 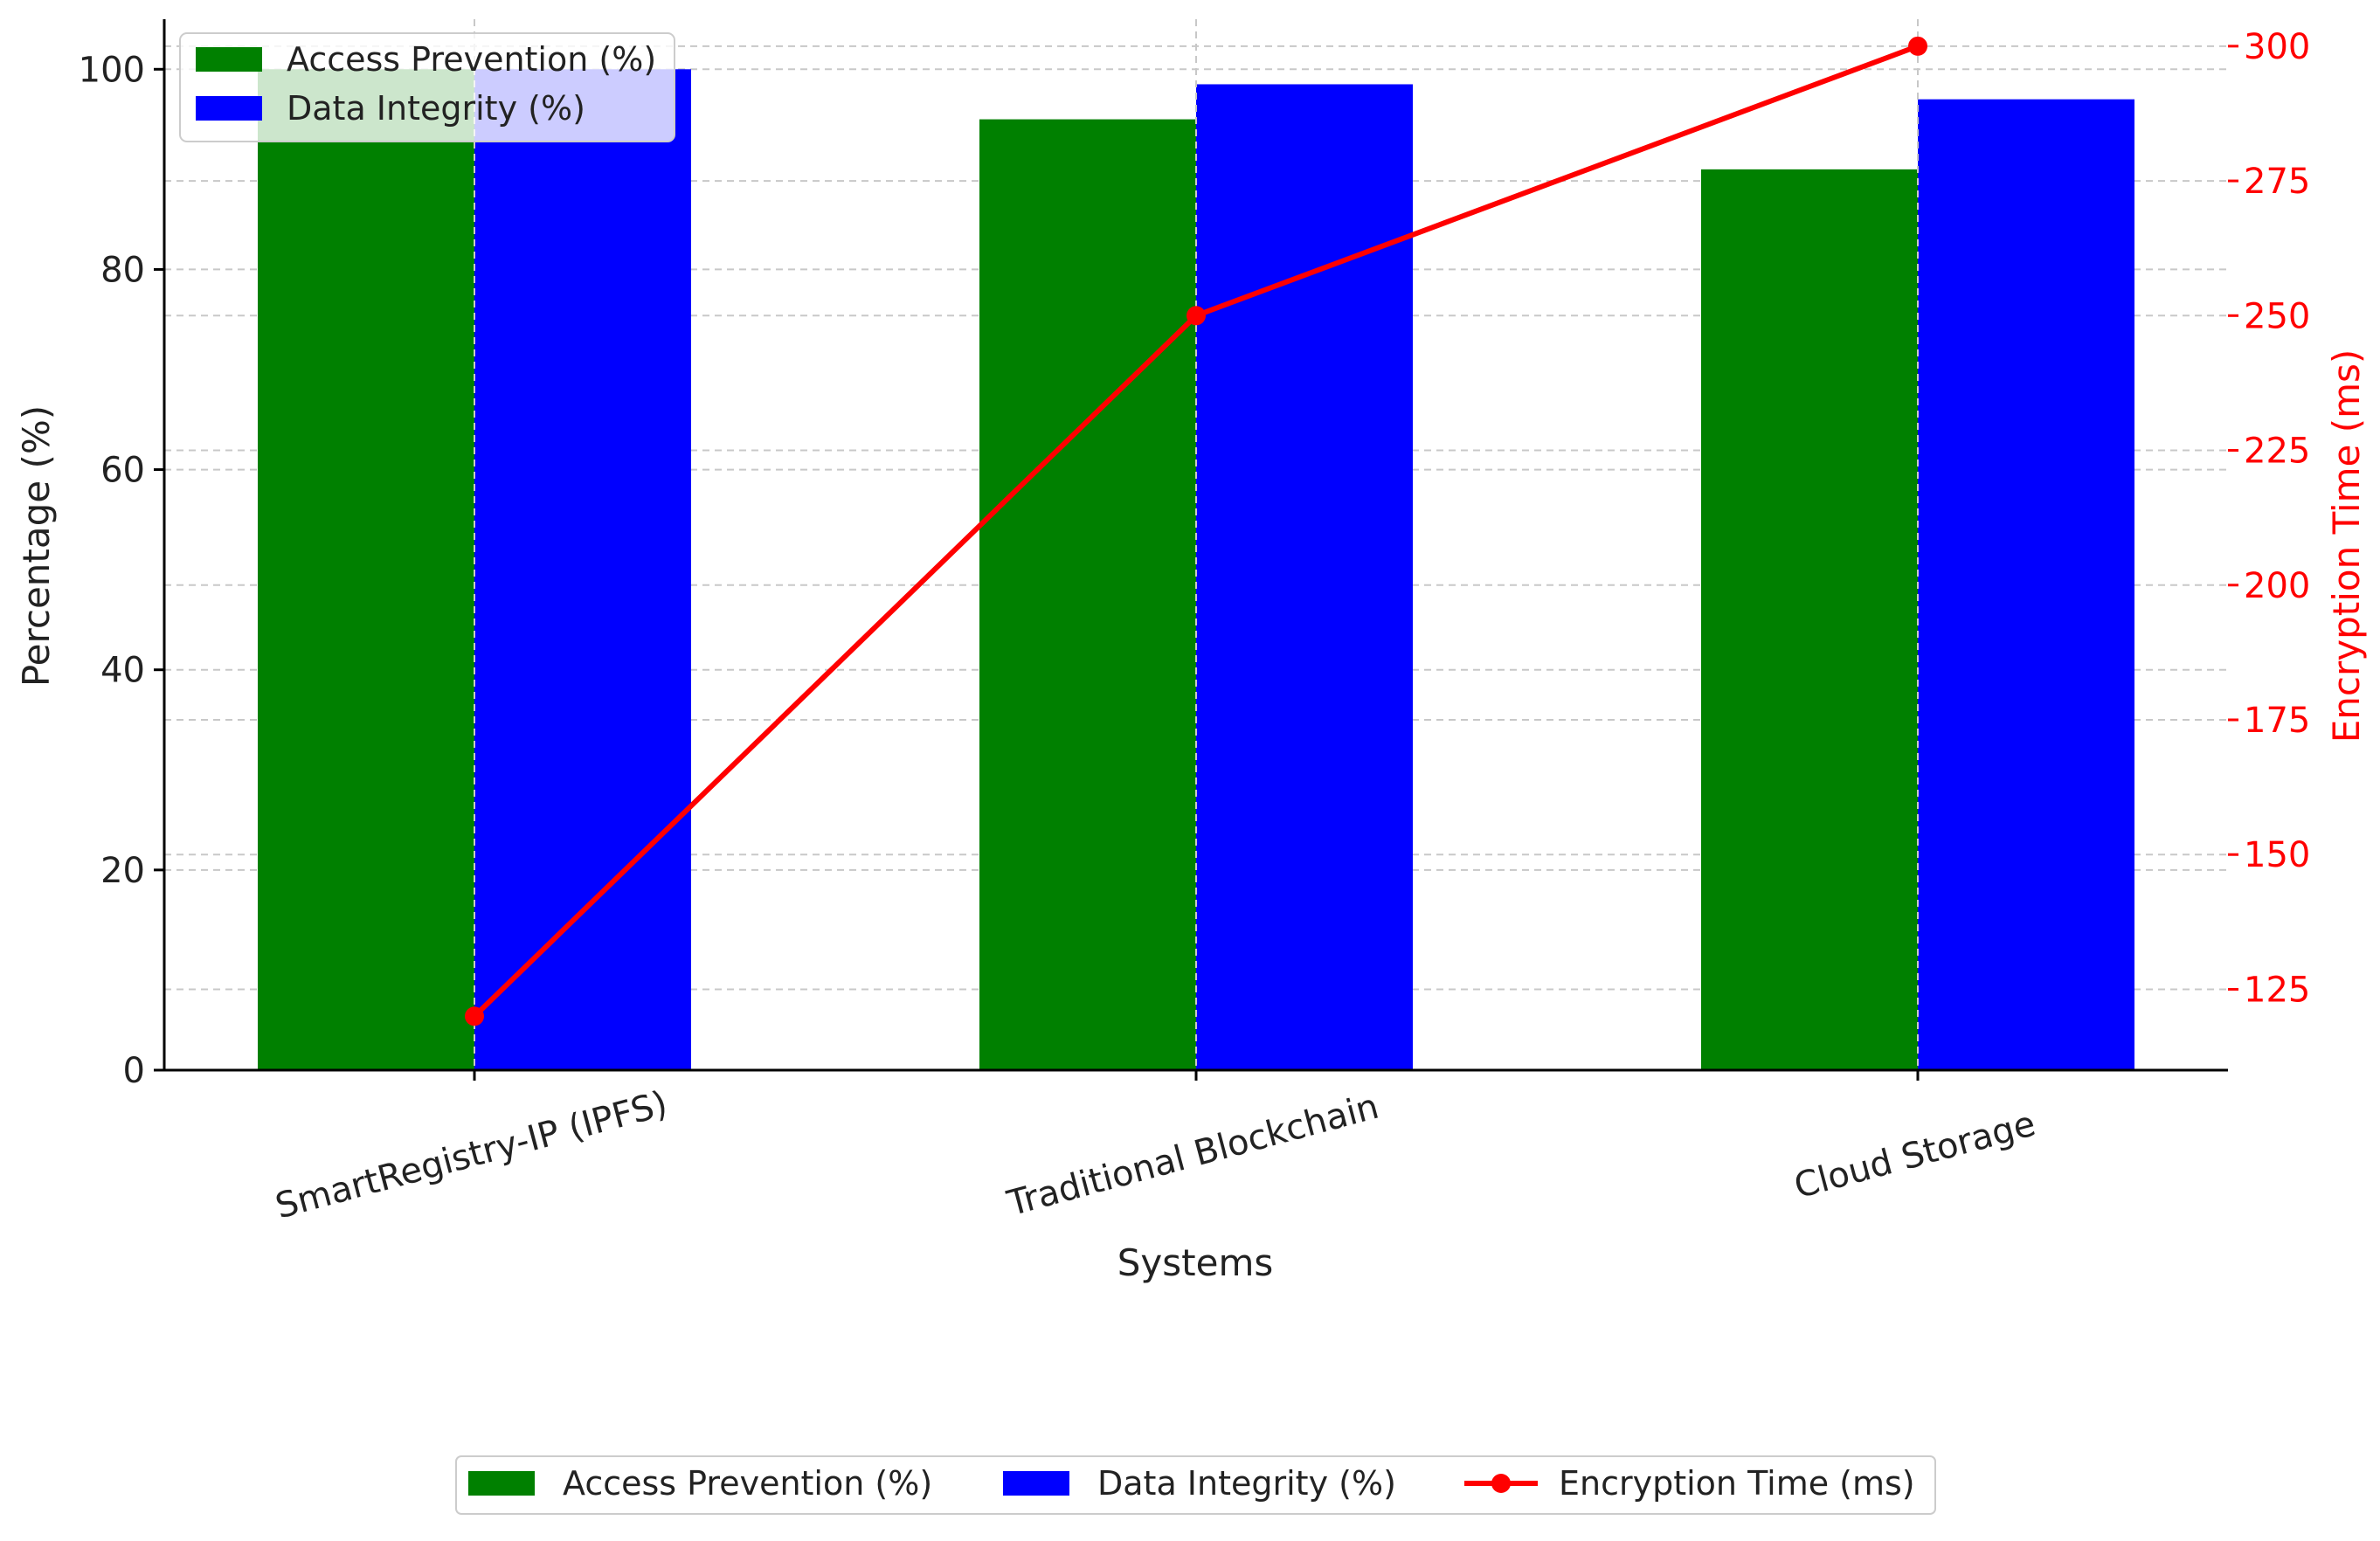 I want to click on legend-inner-label-0: Access Prevention (%), so click(x=471, y=59).